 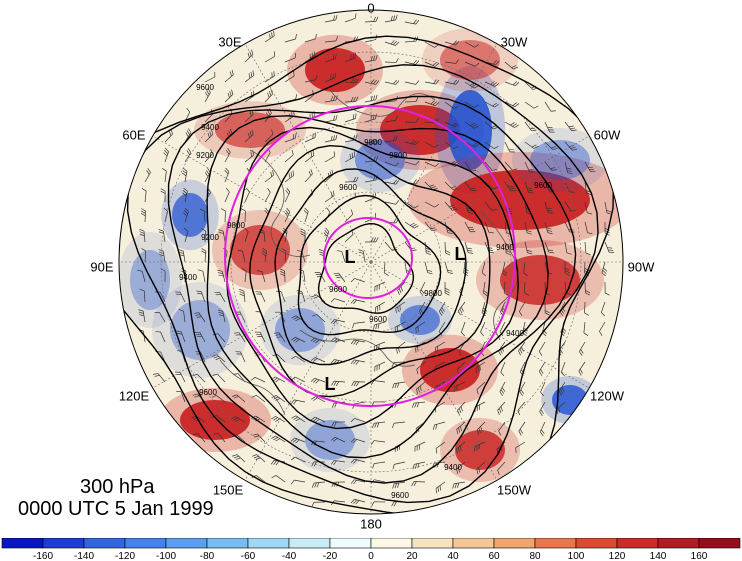 What do you see at coordinates (236, 225) in the screenshot?
I see `contour-label: 9800` at bounding box center [236, 225].